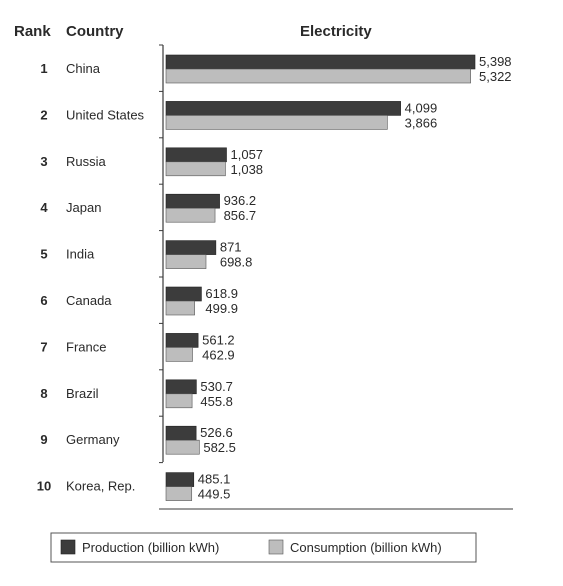 Image resolution: width=563 pixels, height=586 pixels. What do you see at coordinates (105, 114) in the screenshot?
I see `country-label: United States` at bounding box center [105, 114].